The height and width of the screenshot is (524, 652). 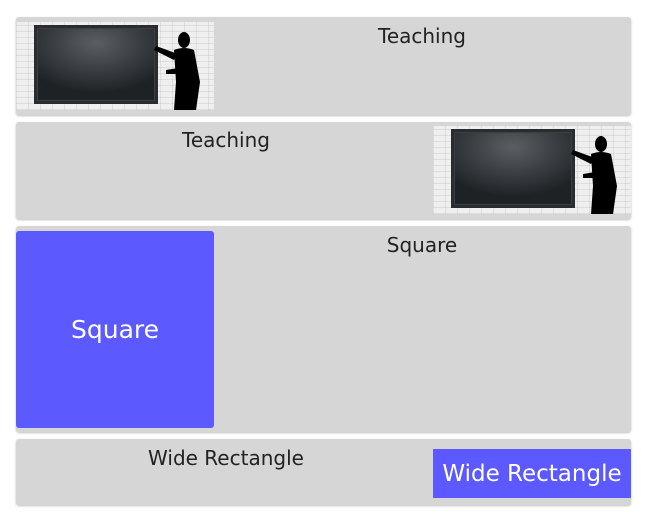 I want to click on square-tile-label: Square, so click(x=114, y=329).